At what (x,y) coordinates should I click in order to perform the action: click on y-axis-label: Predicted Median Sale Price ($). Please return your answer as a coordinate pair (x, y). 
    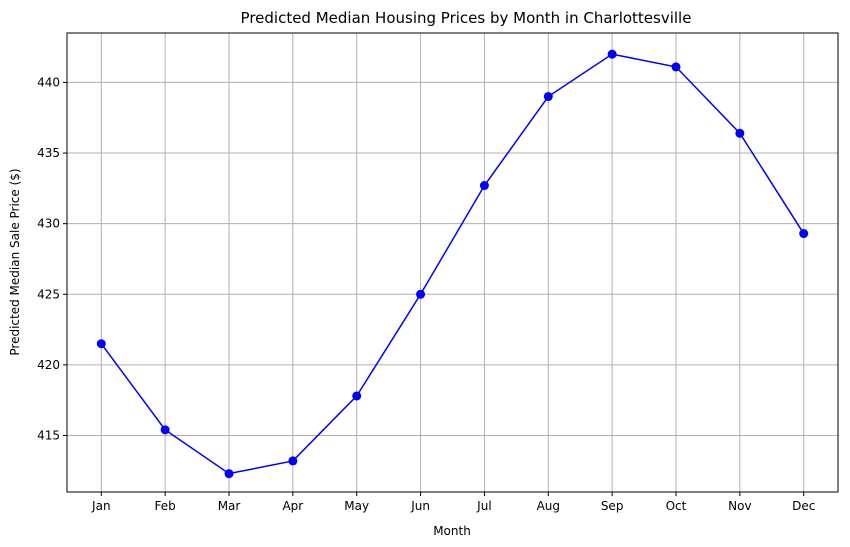
    Looking at the image, I should click on (15, 261).